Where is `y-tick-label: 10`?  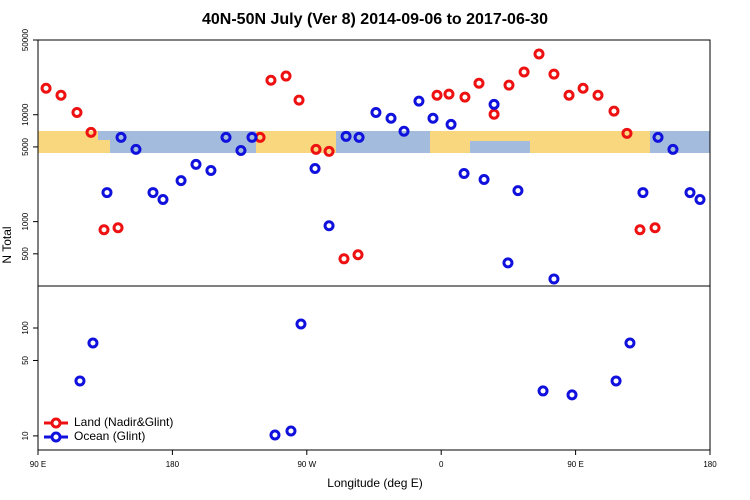 y-tick-label: 10 is located at coordinates (25, 435).